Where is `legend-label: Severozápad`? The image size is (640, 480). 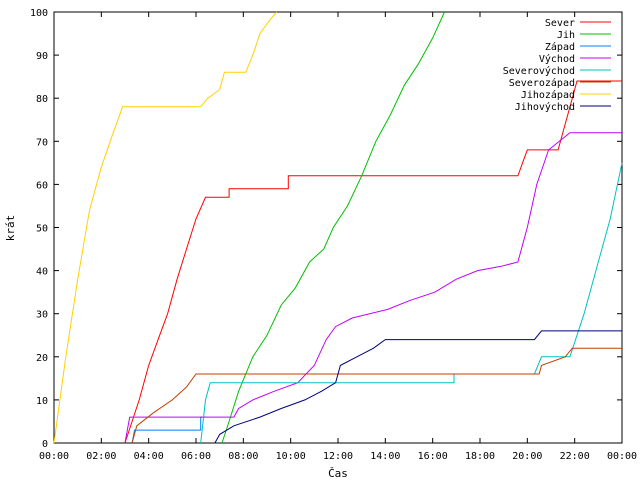 legend-label: Severozápad is located at coordinates (542, 83).